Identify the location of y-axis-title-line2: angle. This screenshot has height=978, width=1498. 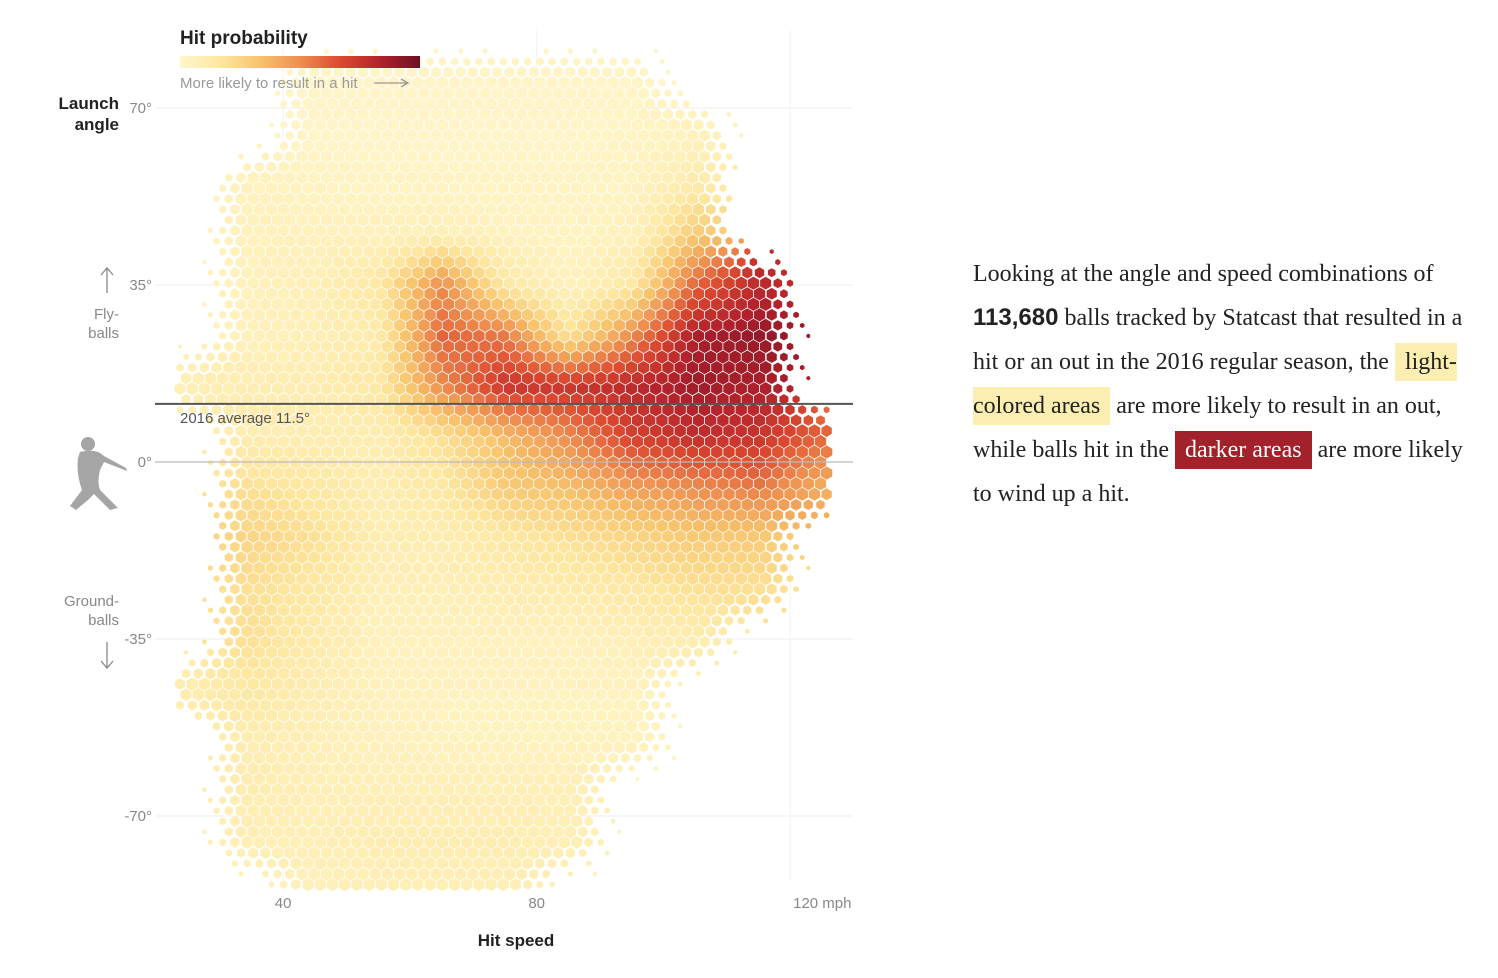
(97, 124).